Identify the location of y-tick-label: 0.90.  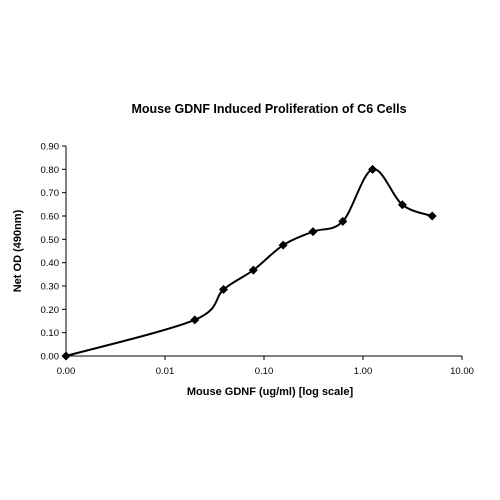
(50, 147).